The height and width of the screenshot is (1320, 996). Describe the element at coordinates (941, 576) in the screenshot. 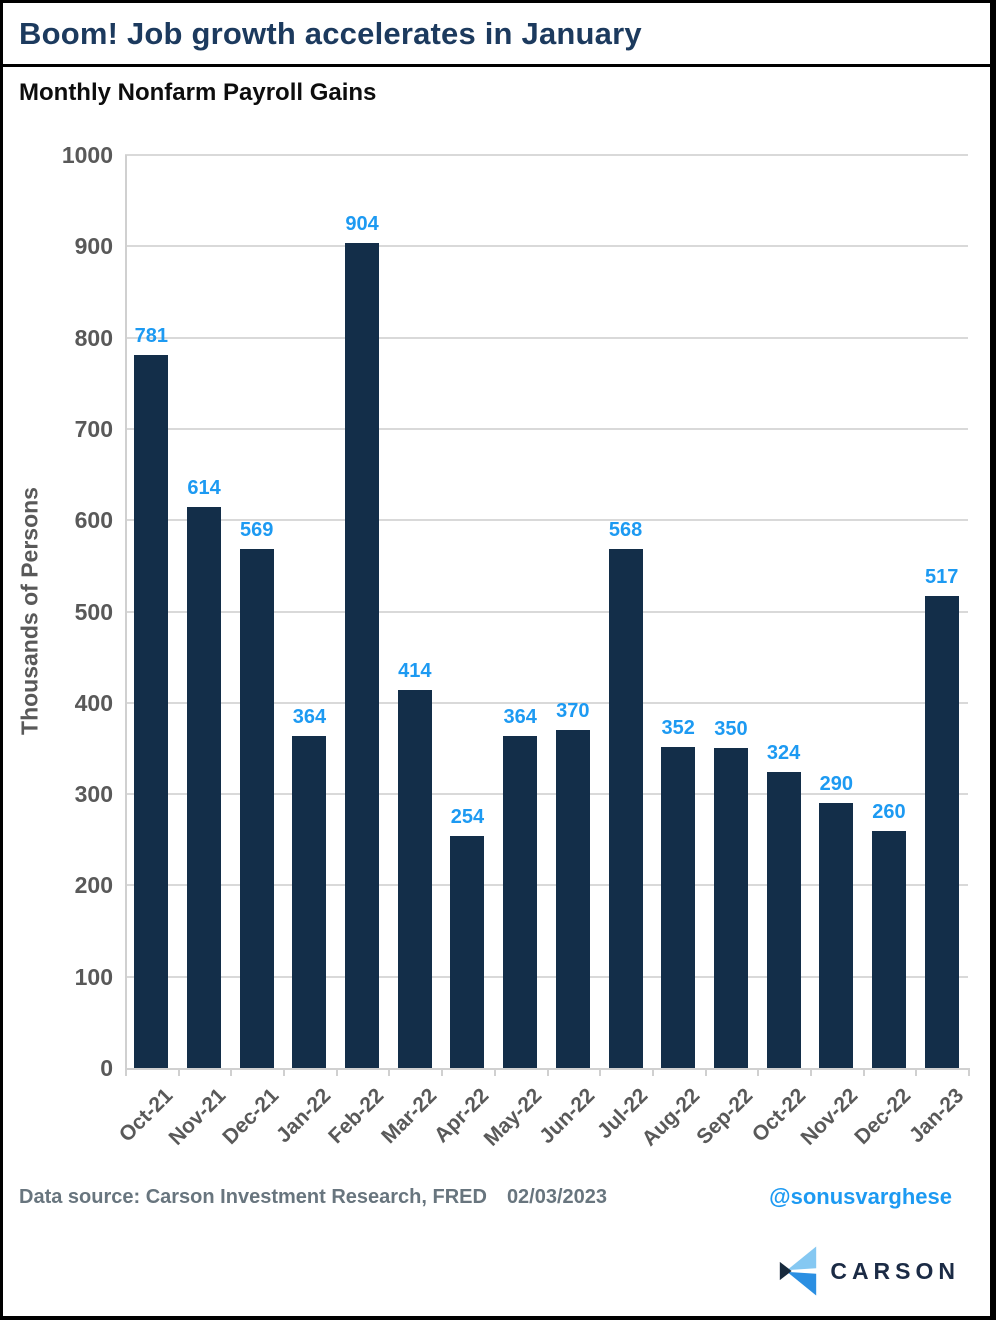

I see `bar-value-label: 517` at that location.